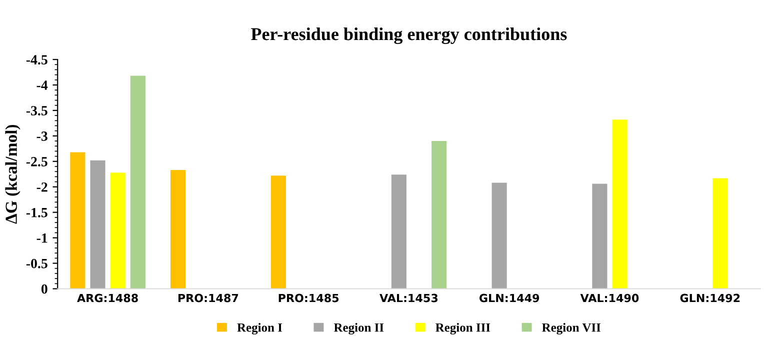 This screenshot has width=768, height=350. I want to click on chart-title: Per-residue binding energy contributions, so click(409, 36).